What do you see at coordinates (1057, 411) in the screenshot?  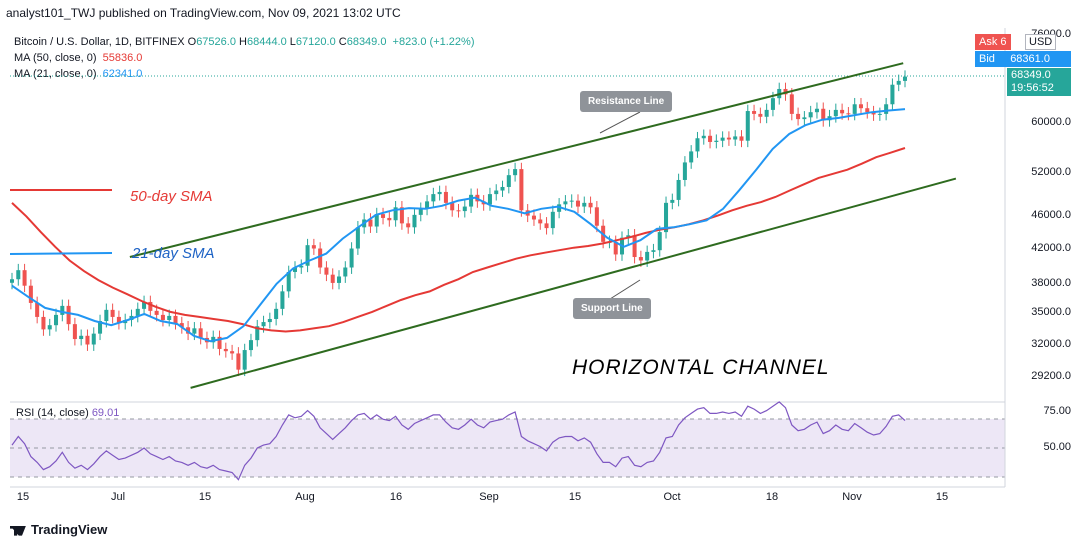 I see `rsi-tick: 75.00` at bounding box center [1057, 411].